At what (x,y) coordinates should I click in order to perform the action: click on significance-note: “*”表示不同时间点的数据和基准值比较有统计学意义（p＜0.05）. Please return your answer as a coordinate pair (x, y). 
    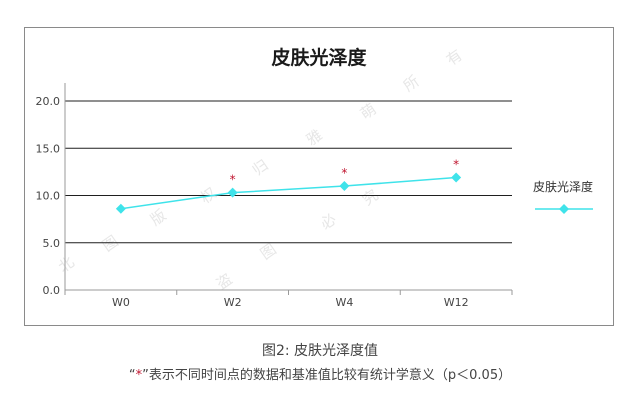
    Looking at the image, I should click on (320, 373).